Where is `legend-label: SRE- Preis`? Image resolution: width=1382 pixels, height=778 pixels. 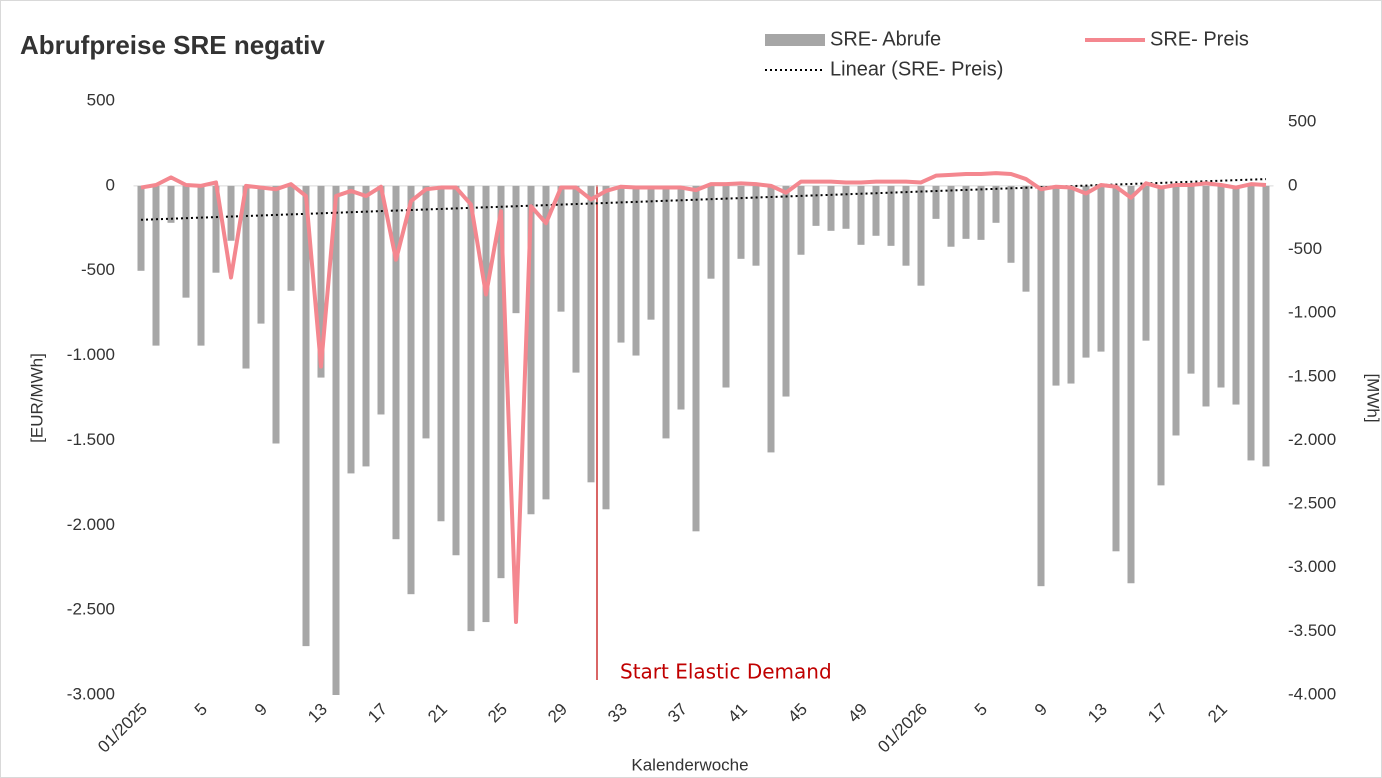
legend-label: SRE- Preis is located at coordinates (1199, 39).